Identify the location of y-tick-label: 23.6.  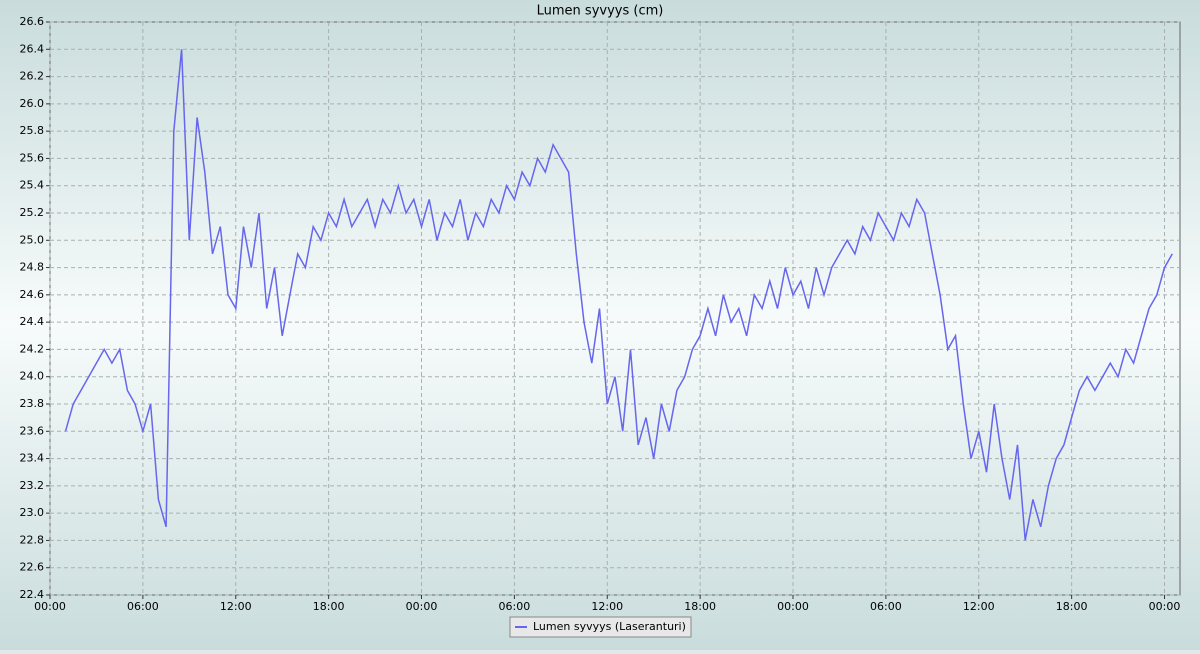
(32, 430).